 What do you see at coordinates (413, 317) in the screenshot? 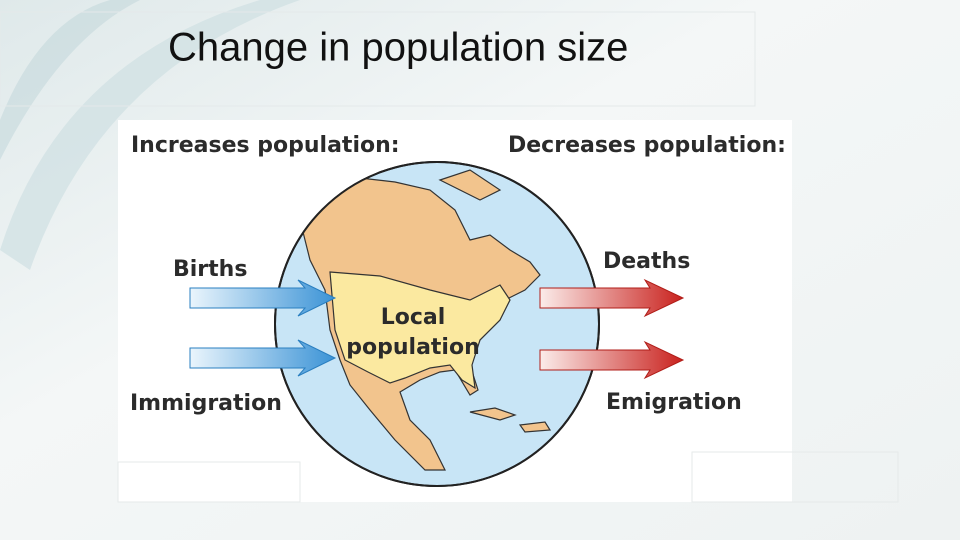
I see `center-label: Local` at bounding box center [413, 317].